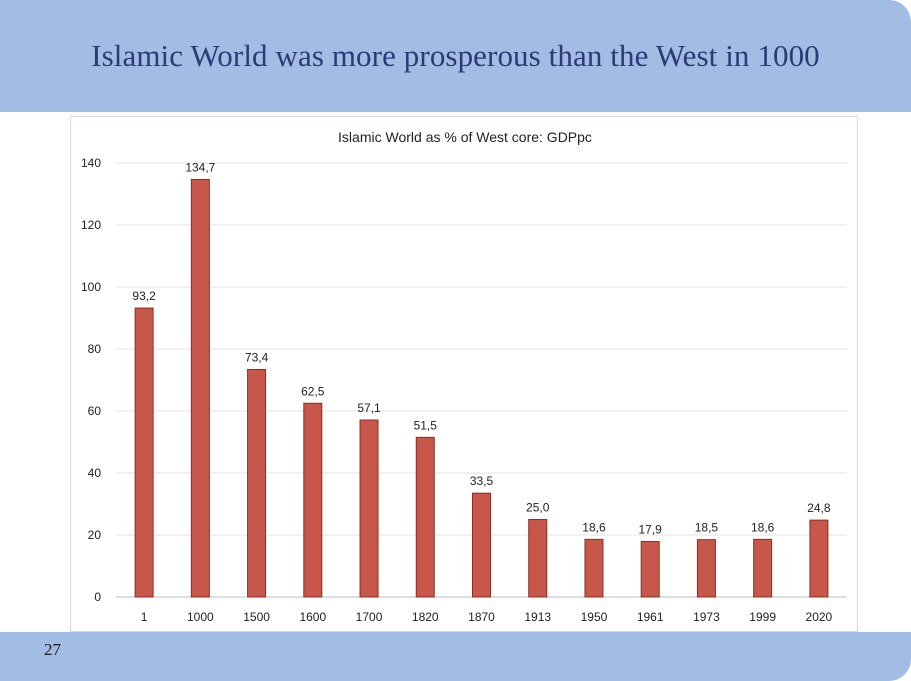 The image size is (911, 681). Describe the element at coordinates (91, 380) in the screenshot. I see `y-axis-ticks: 0 20 40 60 80 100 120 140` at that location.